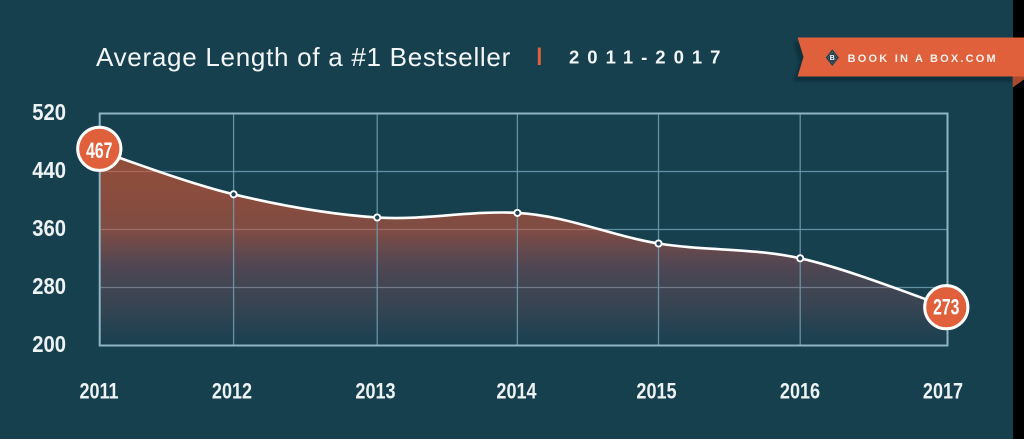 The image size is (1024, 439). I want to click on svg-text: B, so click(832, 58).